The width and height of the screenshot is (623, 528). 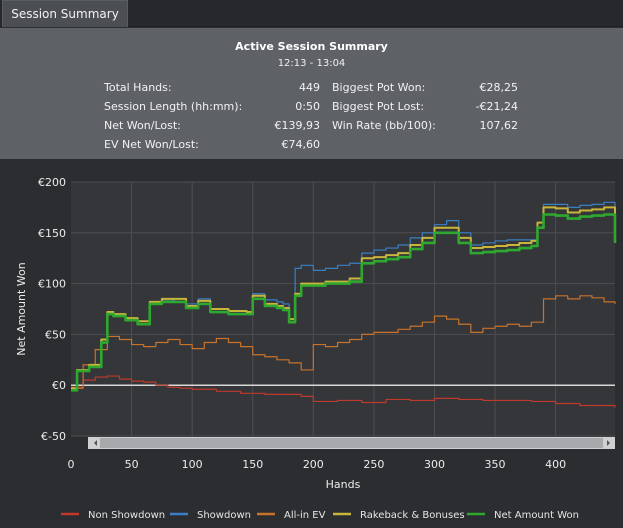 What do you see at coordinates (412, 515) in the screenshot?
I see `legend-label-rakeback: Rakeback & Bonuses` at bounding box center [412, 515].